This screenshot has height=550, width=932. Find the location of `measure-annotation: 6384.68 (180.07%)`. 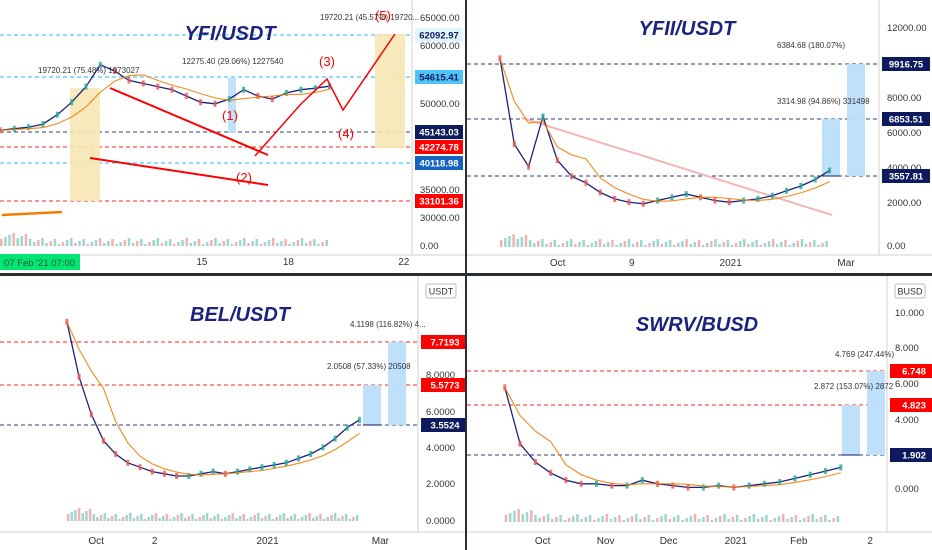

measure-annotation: 6384.68 (180.07%) is located at coordinates (811, 45).